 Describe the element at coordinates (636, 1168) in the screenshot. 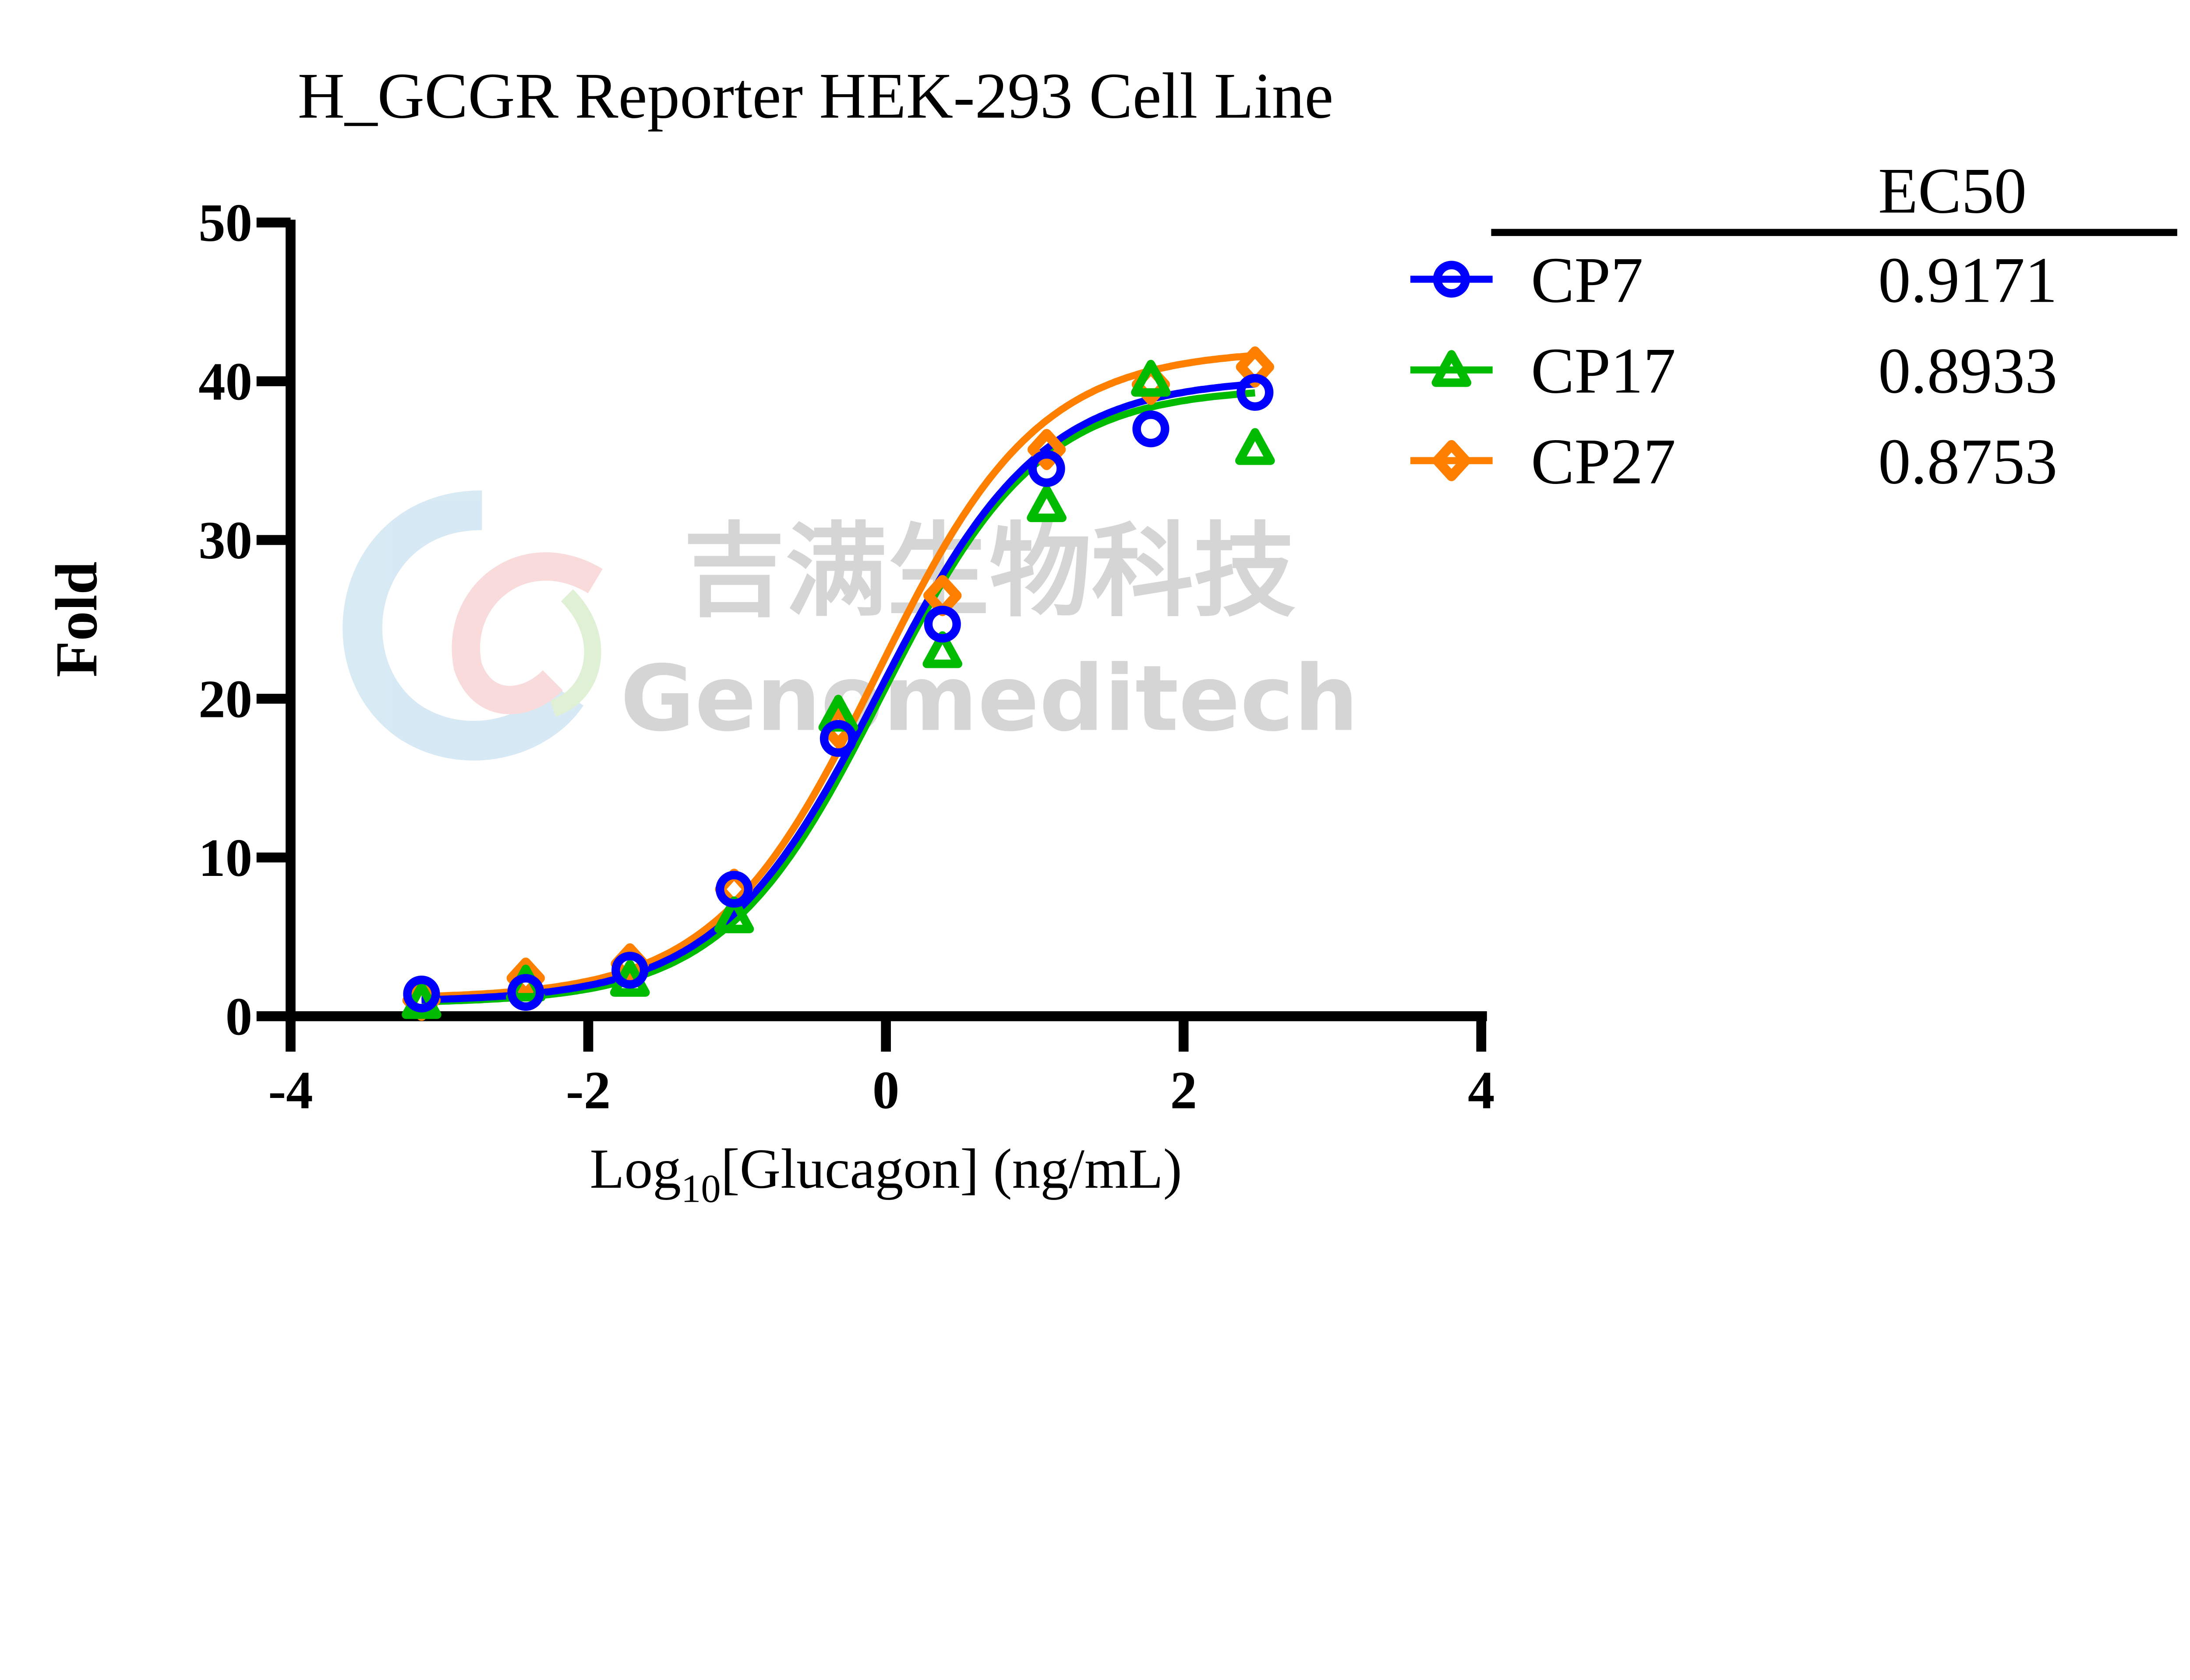

I see `x-axis-label-main: Log` at that location.